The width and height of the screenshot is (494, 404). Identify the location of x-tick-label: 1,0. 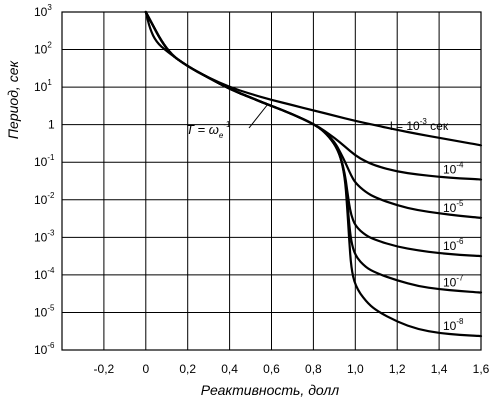
(355, 369).